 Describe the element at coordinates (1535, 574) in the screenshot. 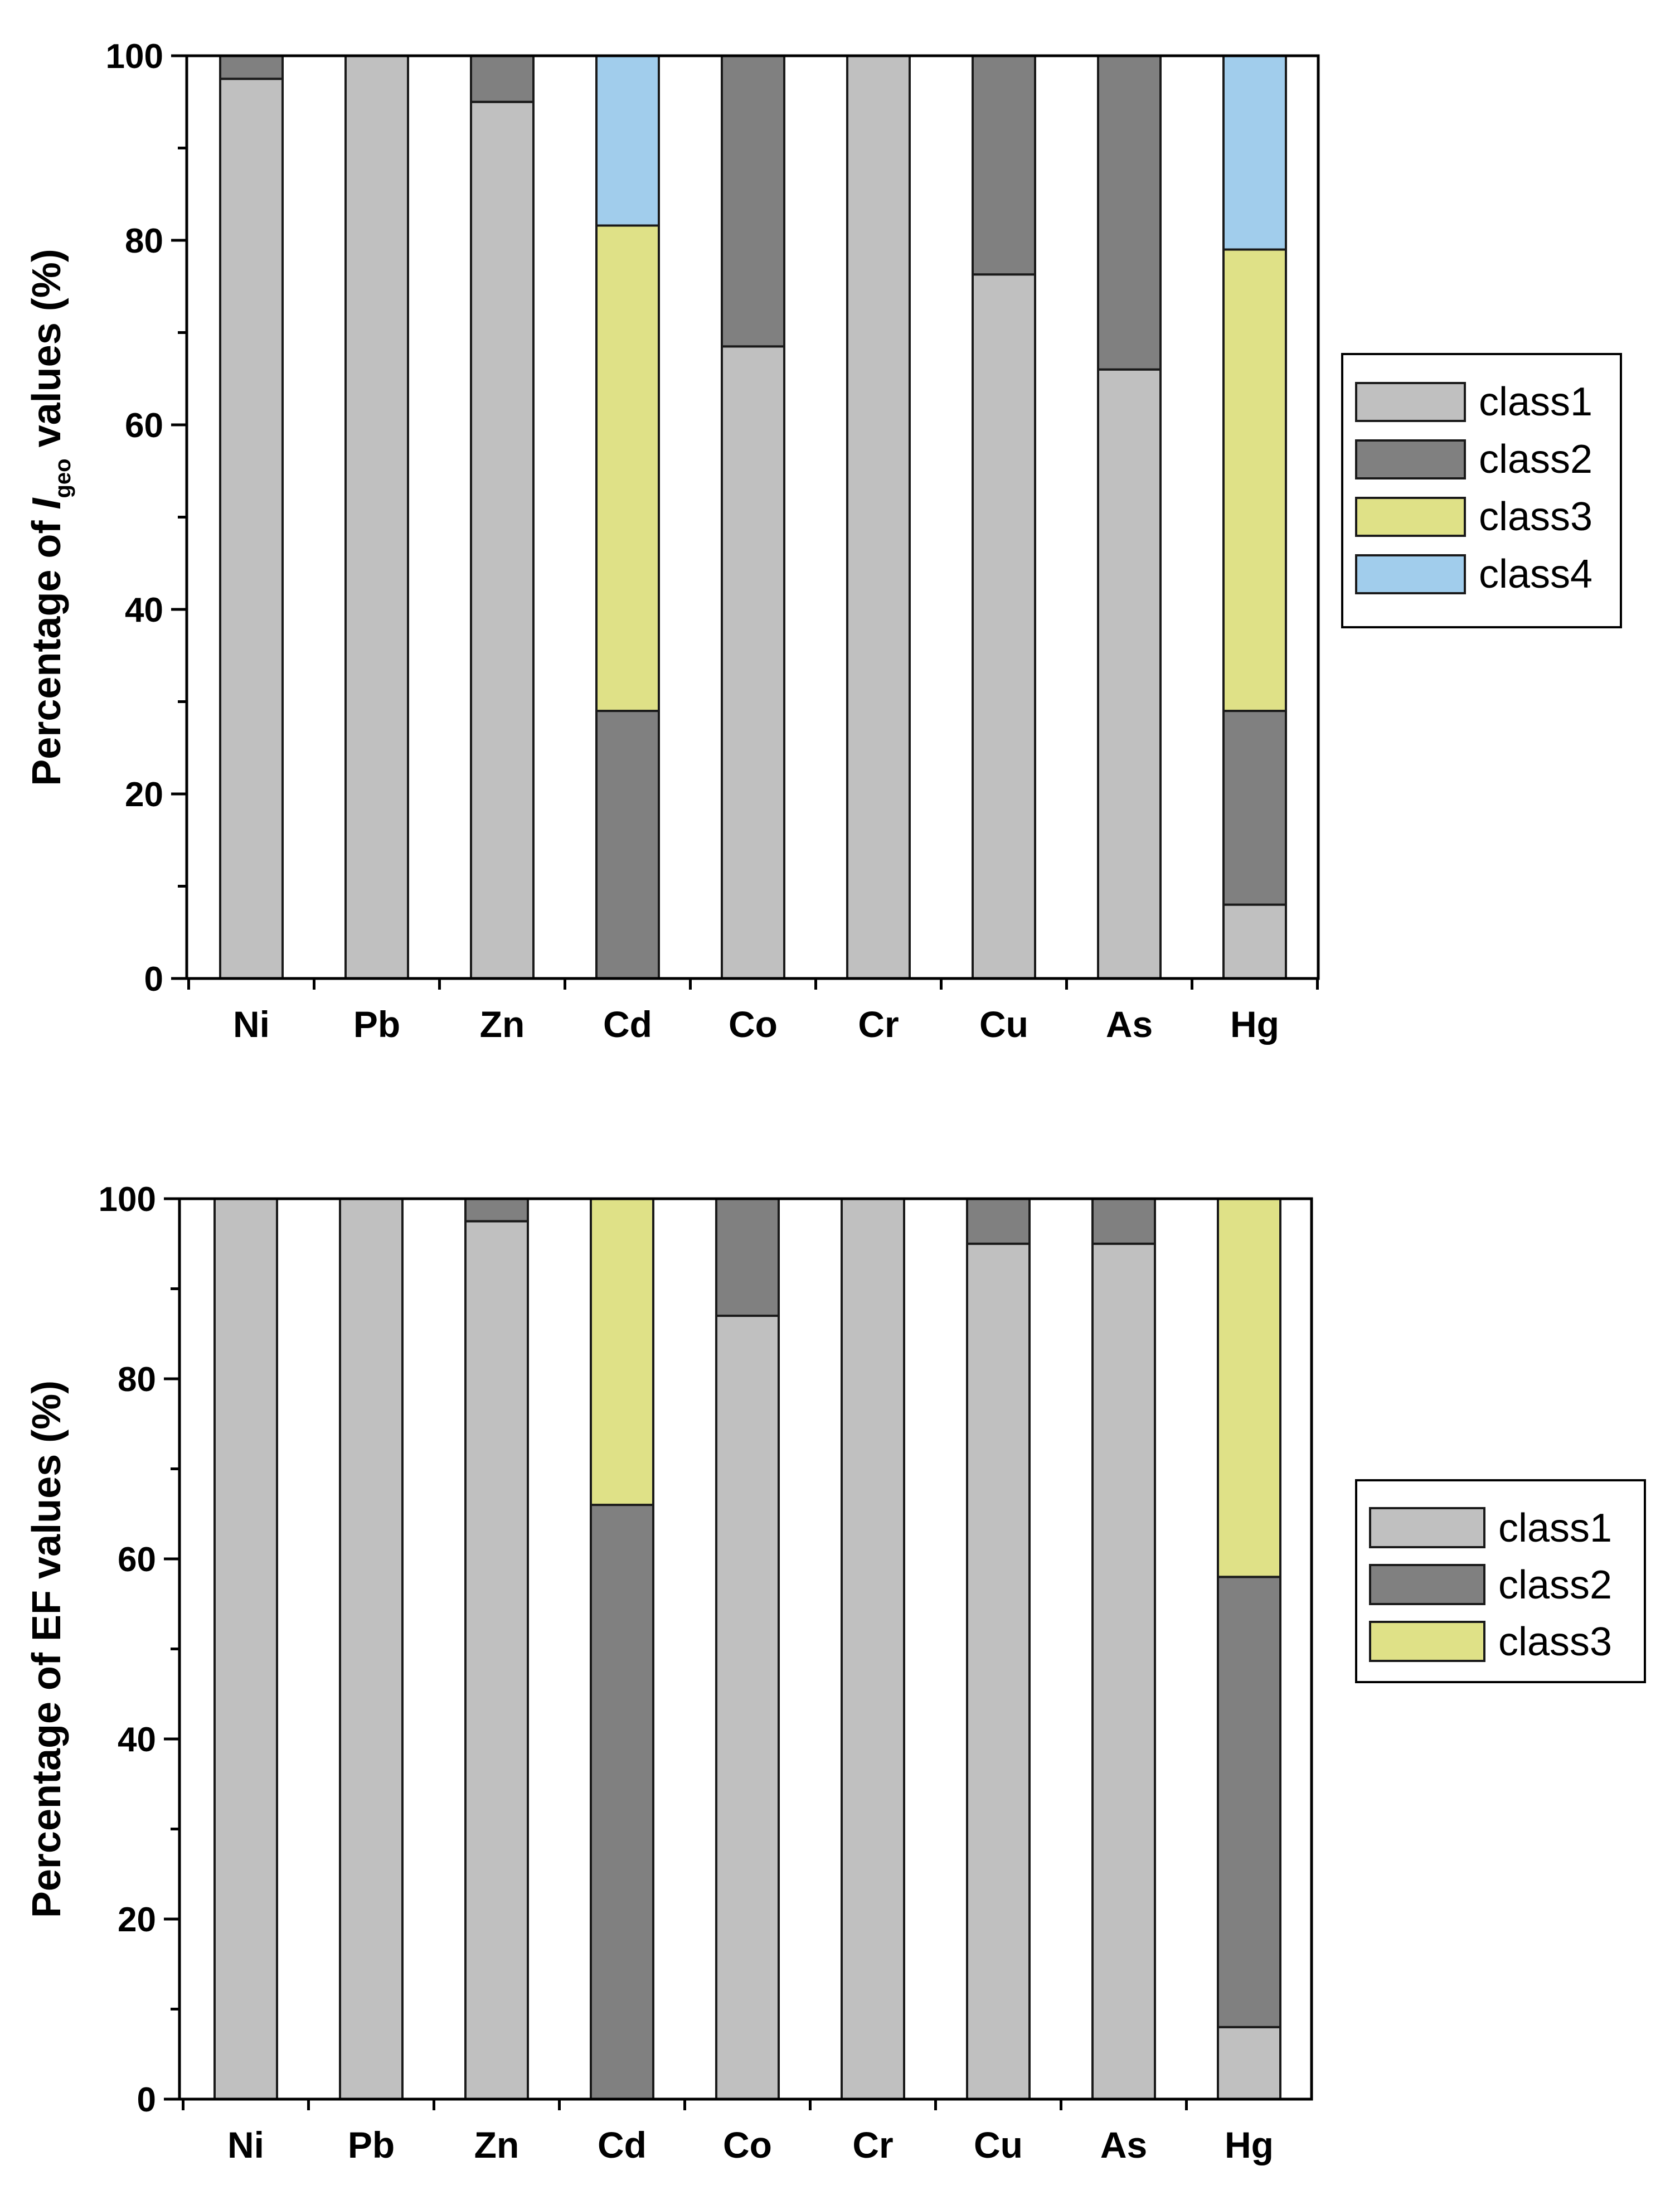

I see `legend-label-class4: class4` at that location.